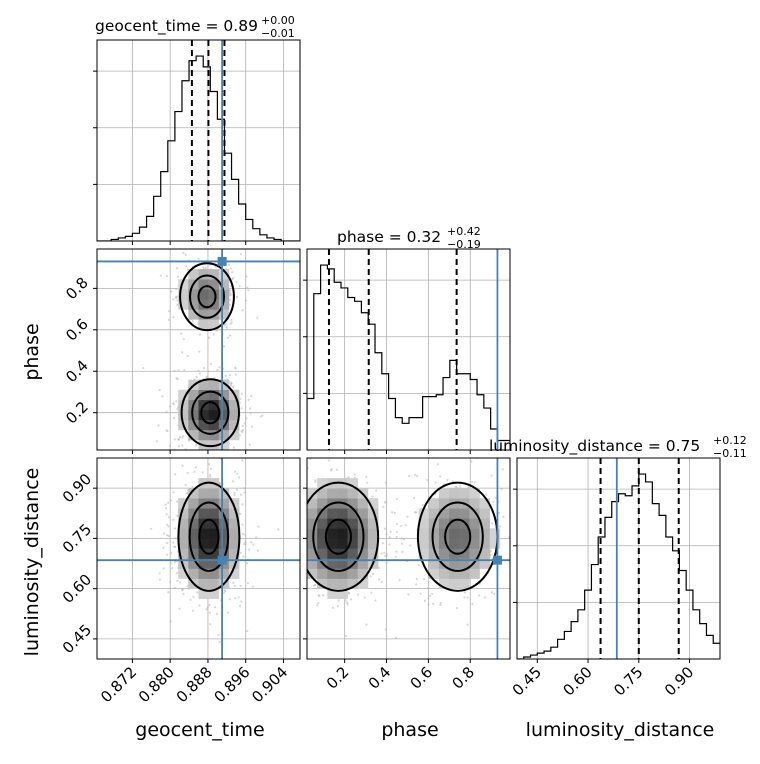 This screenshot has width=760, height=764. I want to click on geocent-time-histogram-panel, so click(197, 142).